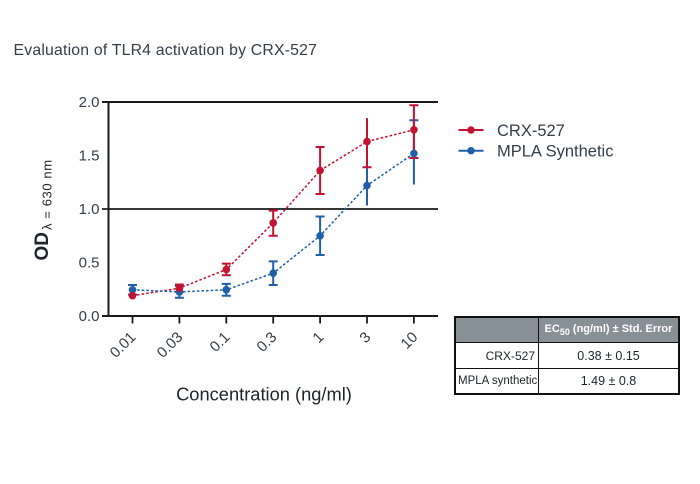 Image resolution: width=700 pixels, height=484 pixels. I want to click on svg-text: MPLA Synthetic, so click(555, 152).